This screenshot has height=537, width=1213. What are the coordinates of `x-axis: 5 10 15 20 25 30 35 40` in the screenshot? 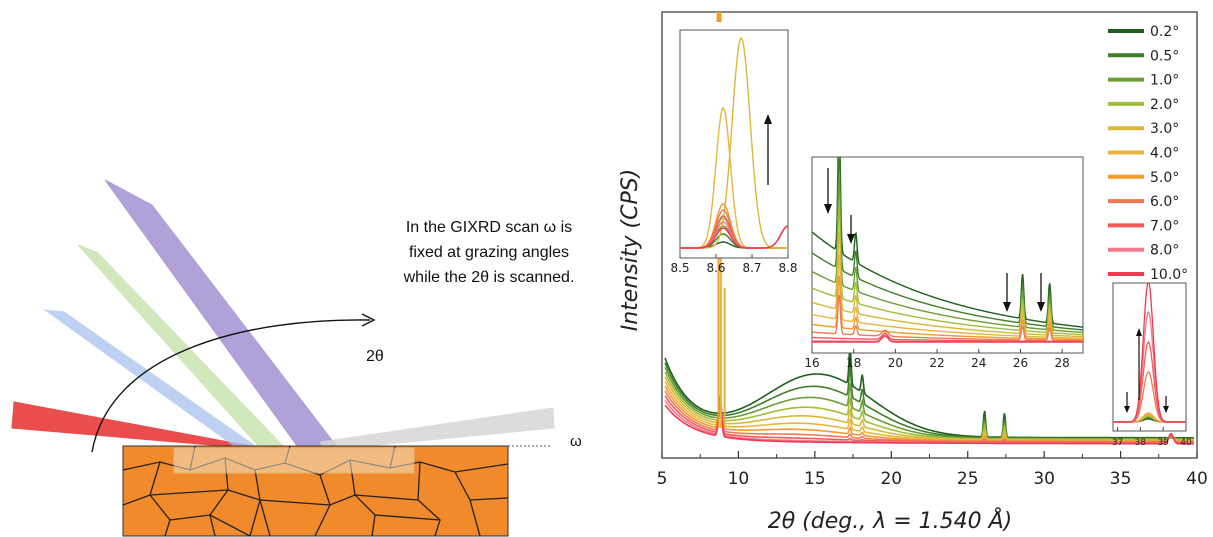 It's located at (932, 470).